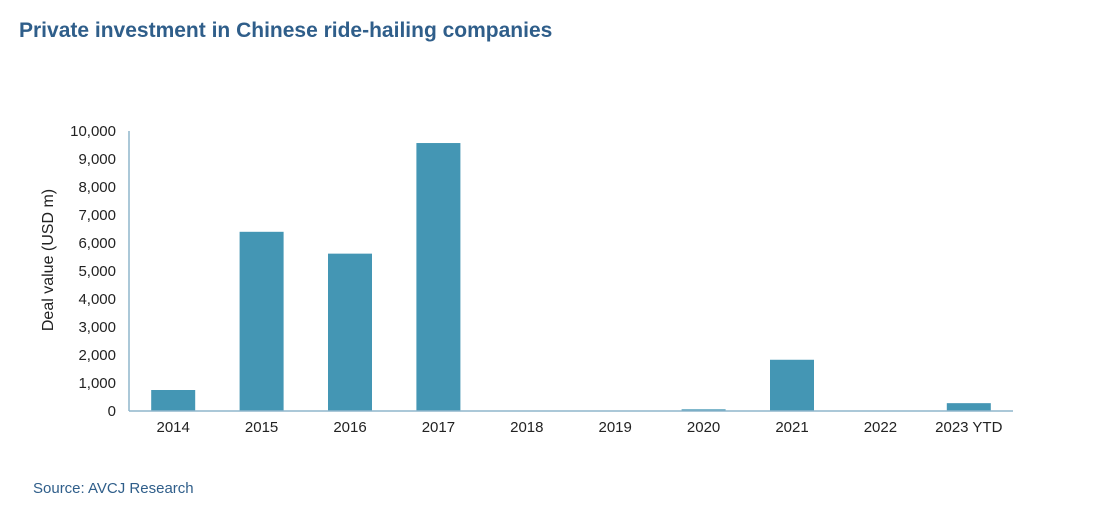  I want to click on x-tick-label: 2022, so click(880, 427).